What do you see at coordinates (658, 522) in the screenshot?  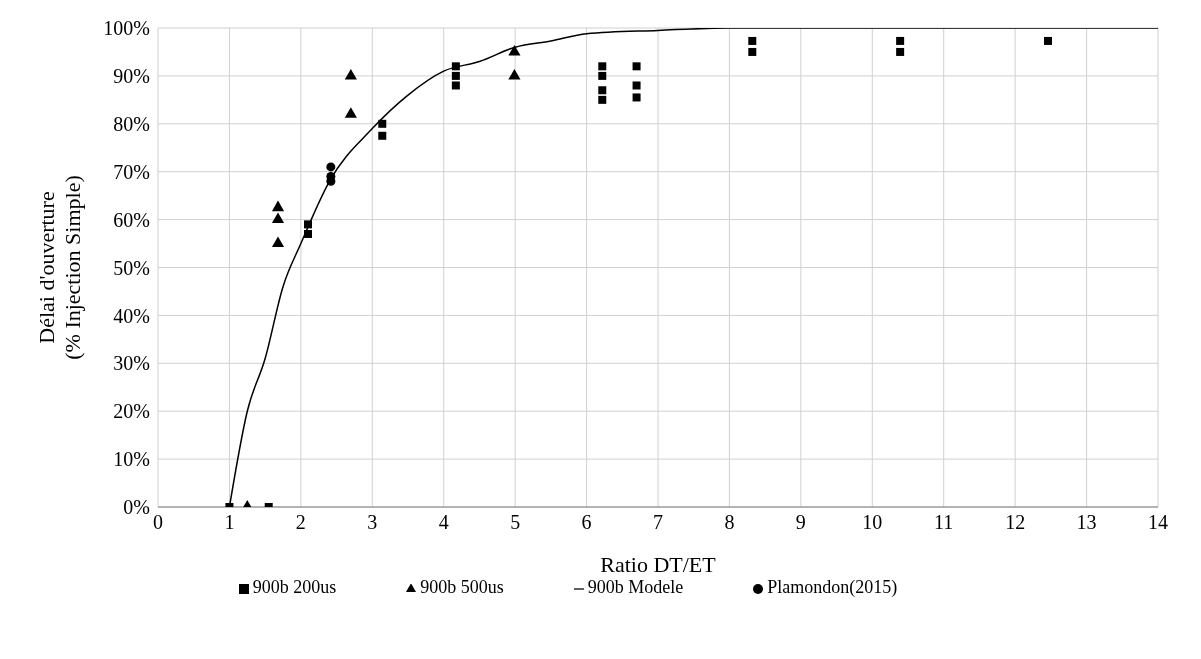 I see `x-tick-label: 7` at bounding box center [658, 522].